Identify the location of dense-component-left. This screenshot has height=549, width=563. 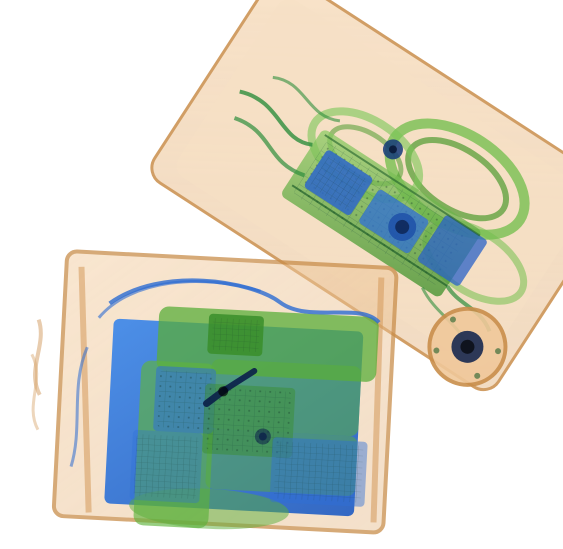
(230, 387).